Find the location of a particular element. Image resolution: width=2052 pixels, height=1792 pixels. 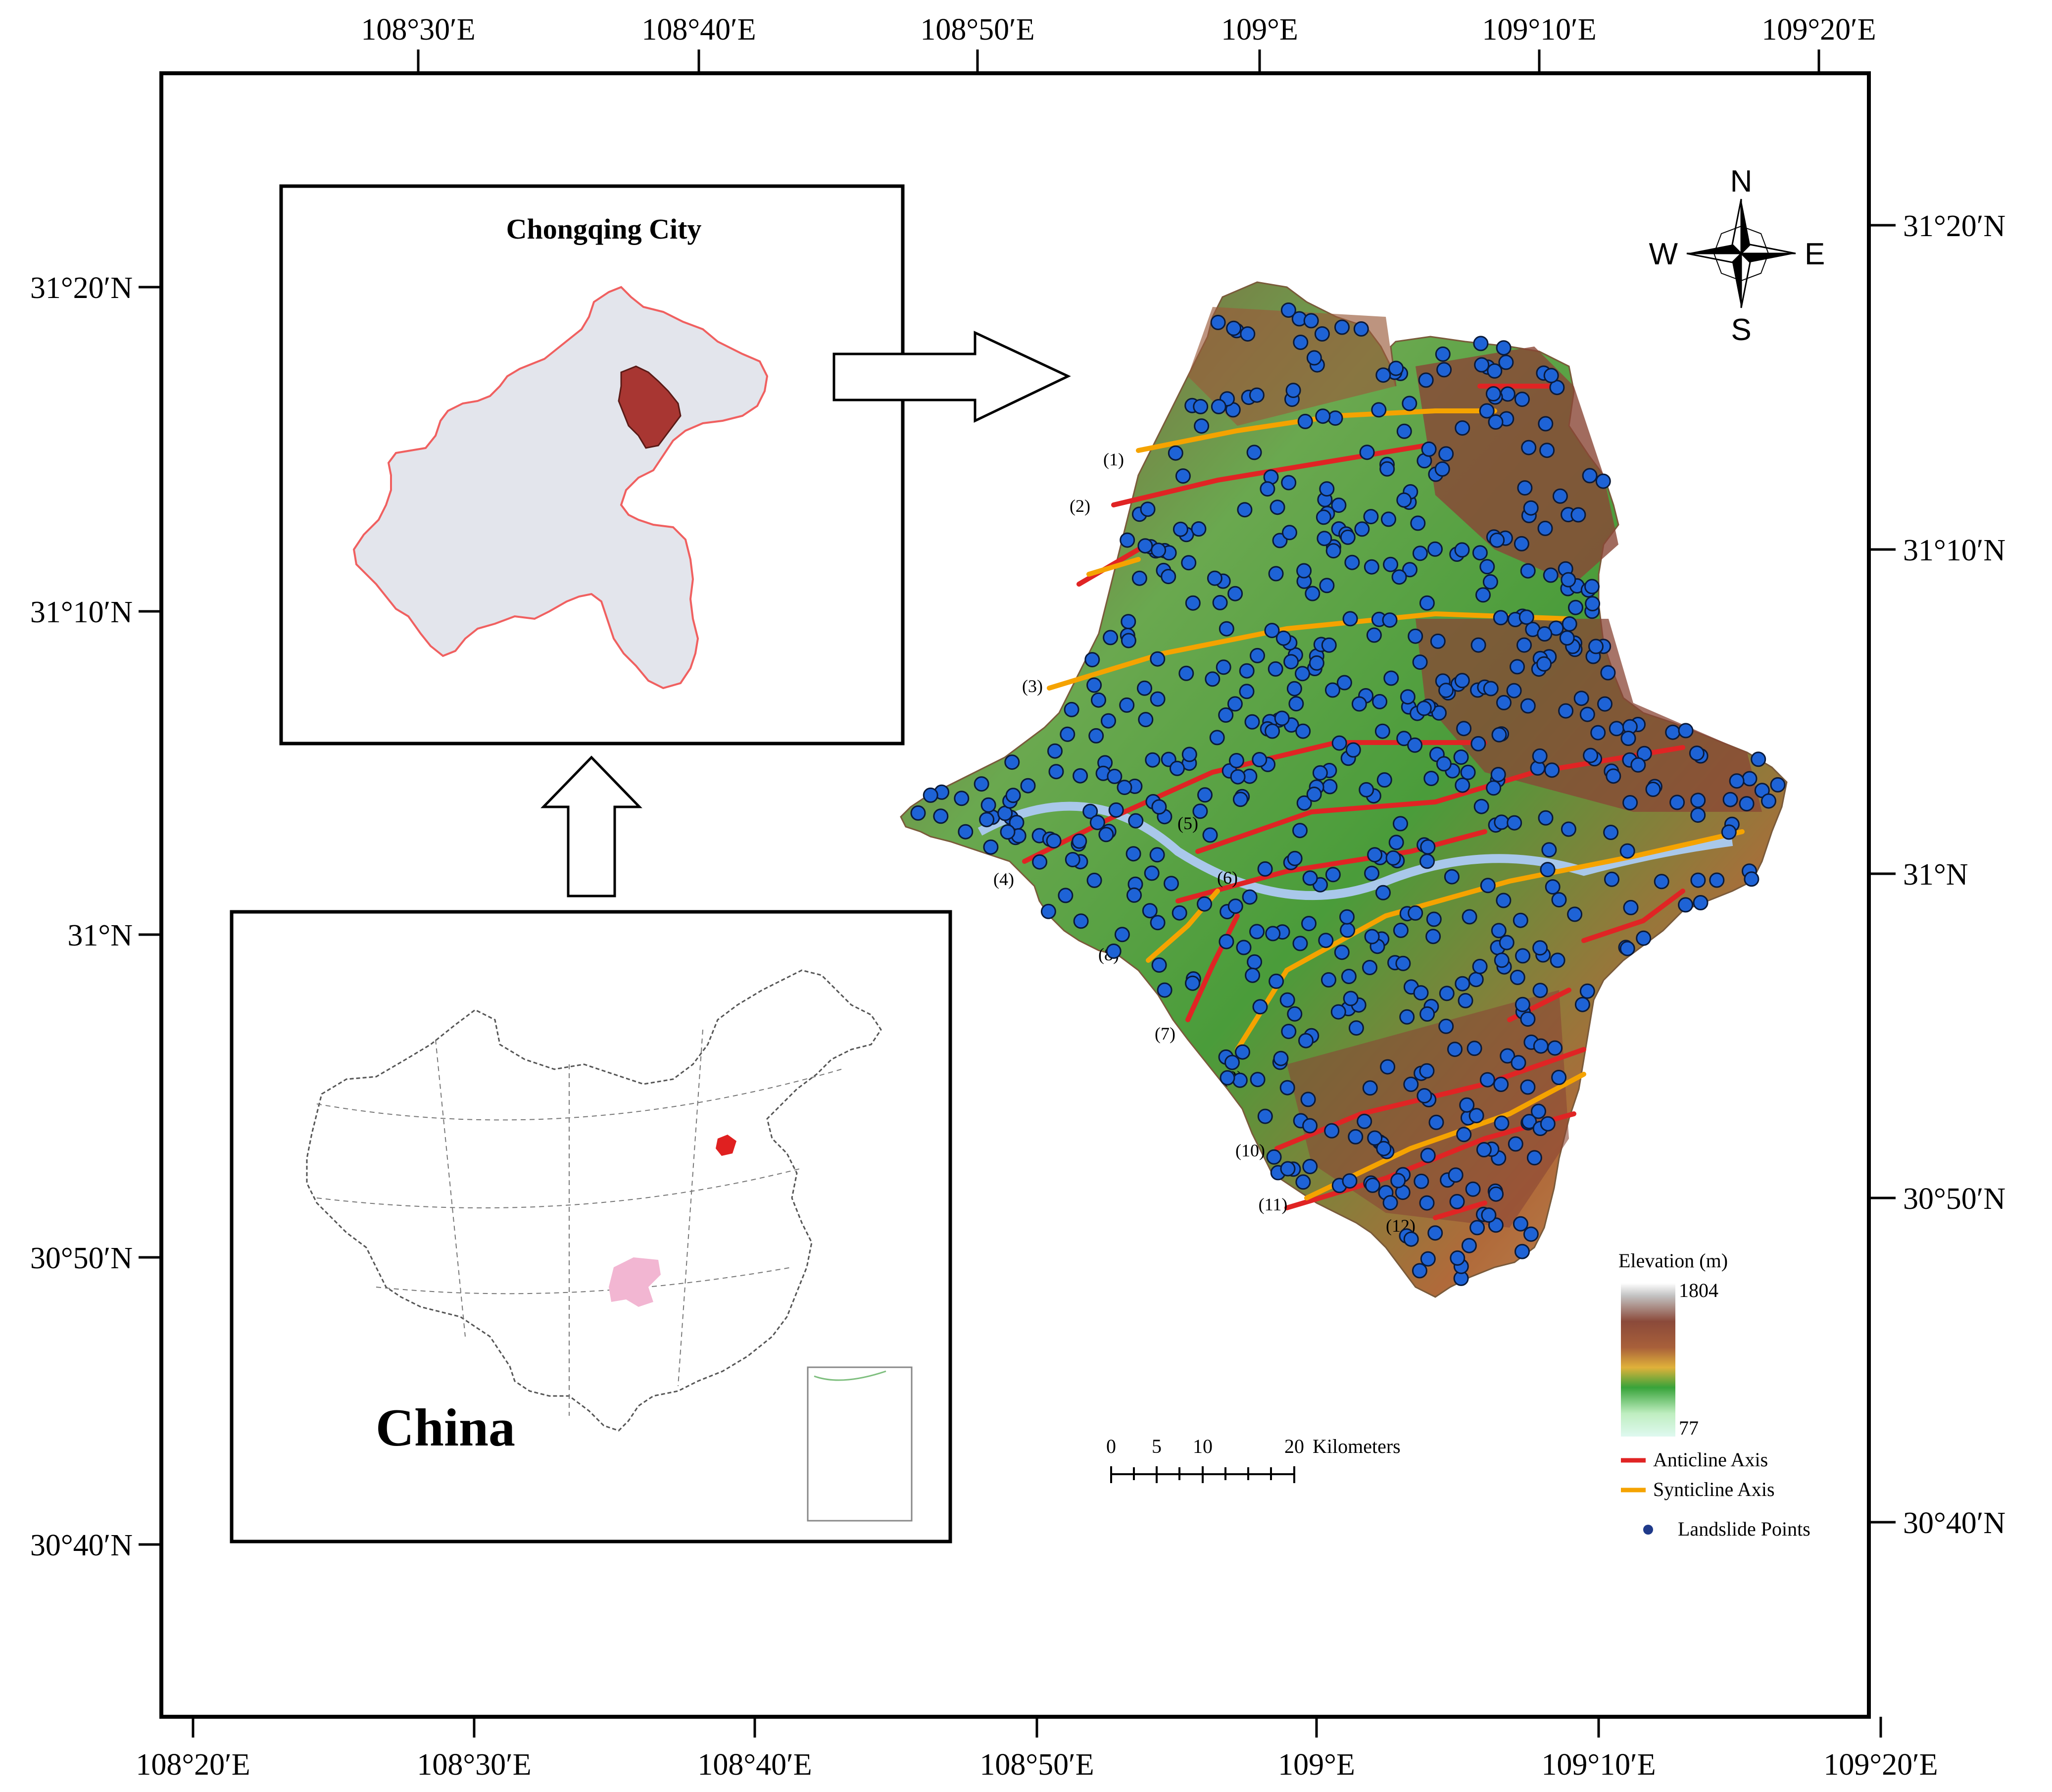

legend-syncline: Synticline Axis is located at coordinates (1714, 1489).